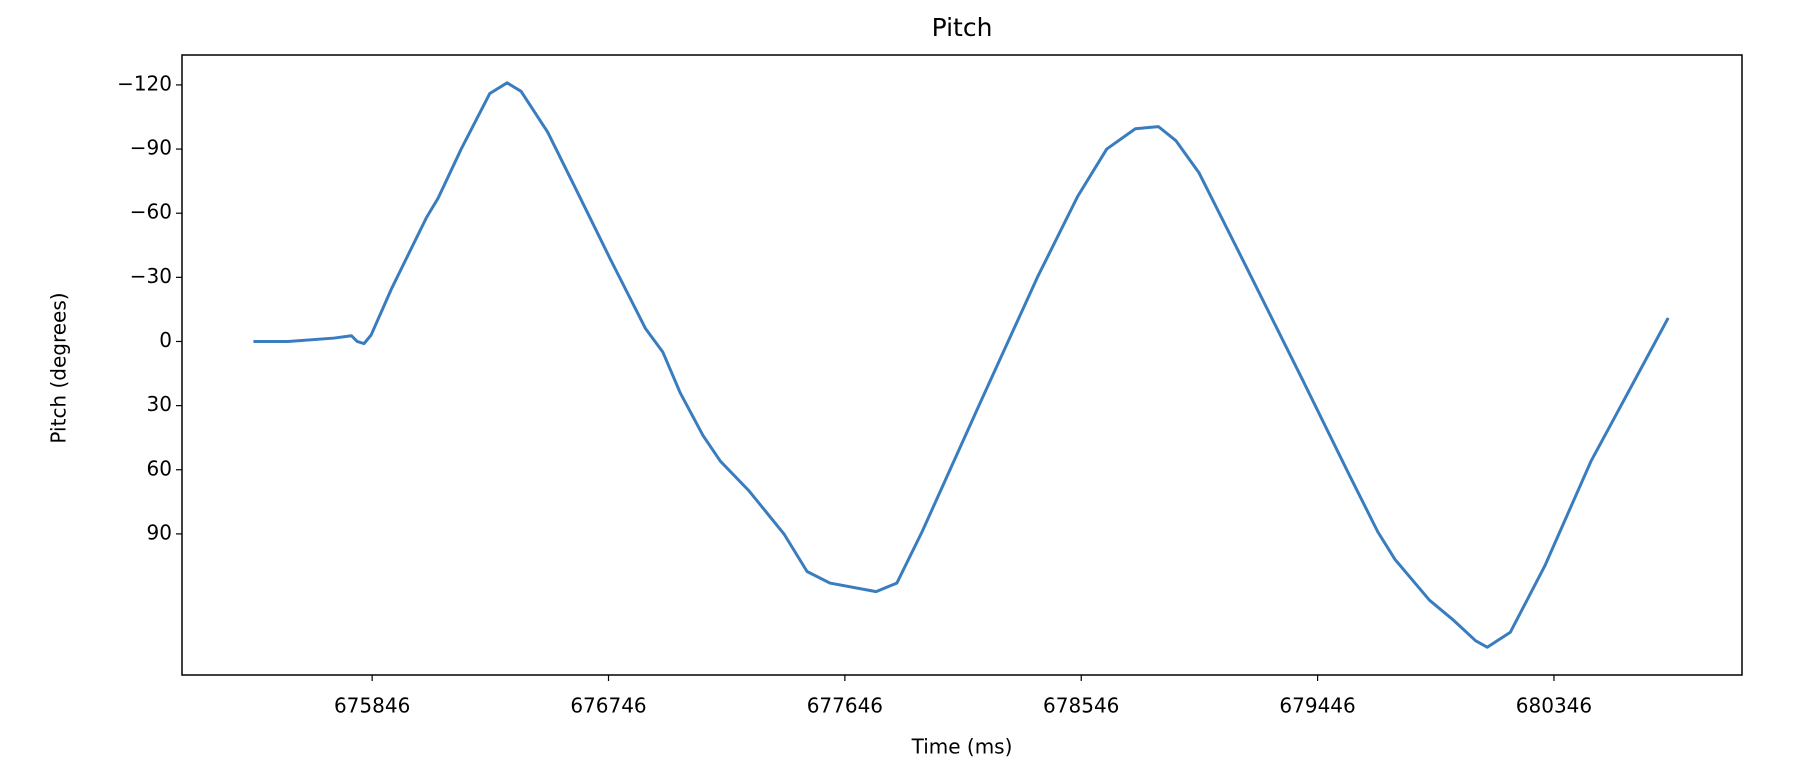 The image size is (1800, 774). Describe the element at coordinates (159, 404) in the screenshot. I see `y-tick-label: 30` at that location.